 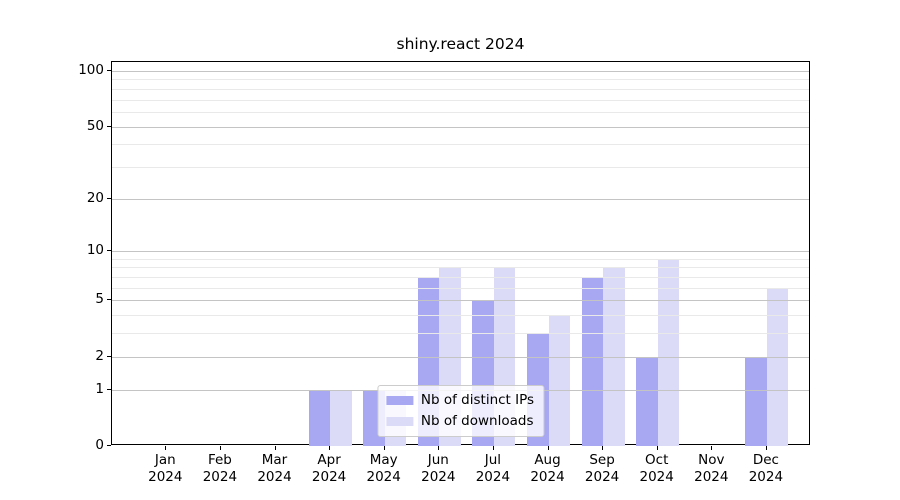 What do you see at coordinates (460, 44) in the screenshot?
I see `chart-title: shiny.react 2024` at bounding box center [460, 44].